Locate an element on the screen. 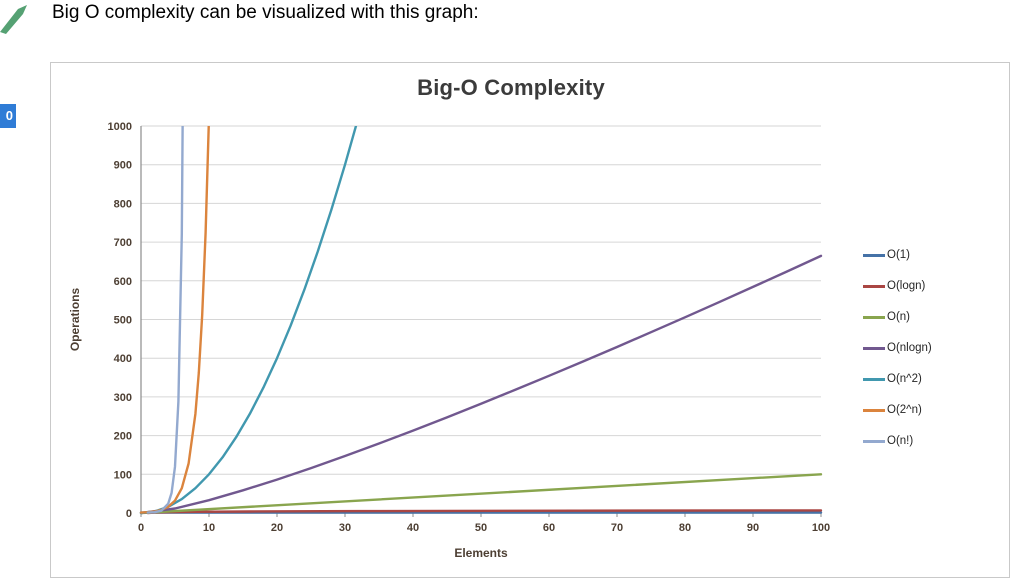 Image resolution: width=1024 pixels, height=588 pixels. green-arrow-shape is located at coordinates (13, 19).